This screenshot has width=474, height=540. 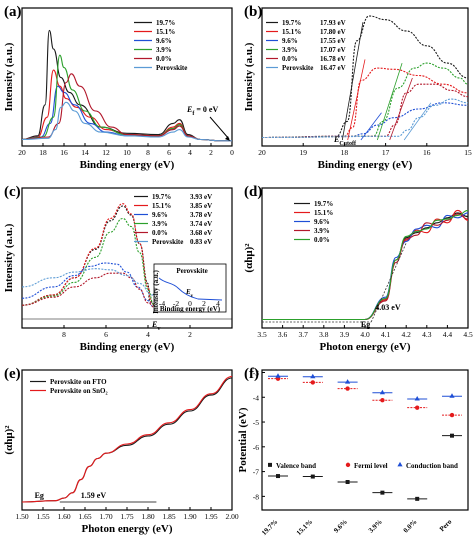 I want to click on x-tick-label: 3.9, so click(x=345, y=334).